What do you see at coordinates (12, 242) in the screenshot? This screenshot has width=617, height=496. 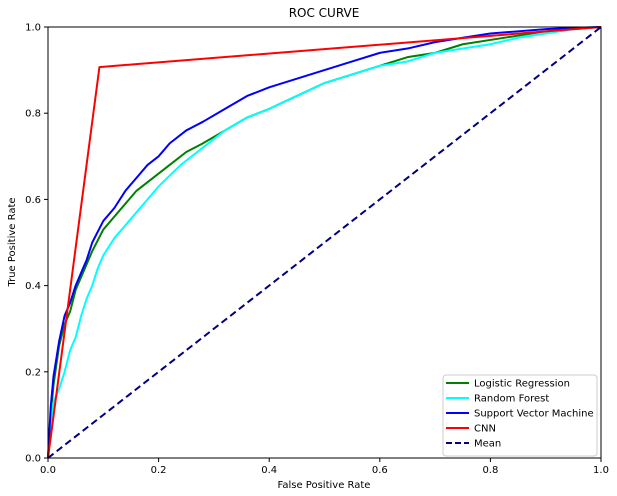 I see `y-axis-label: True Positive Rate` at bounding box center [12, 242].